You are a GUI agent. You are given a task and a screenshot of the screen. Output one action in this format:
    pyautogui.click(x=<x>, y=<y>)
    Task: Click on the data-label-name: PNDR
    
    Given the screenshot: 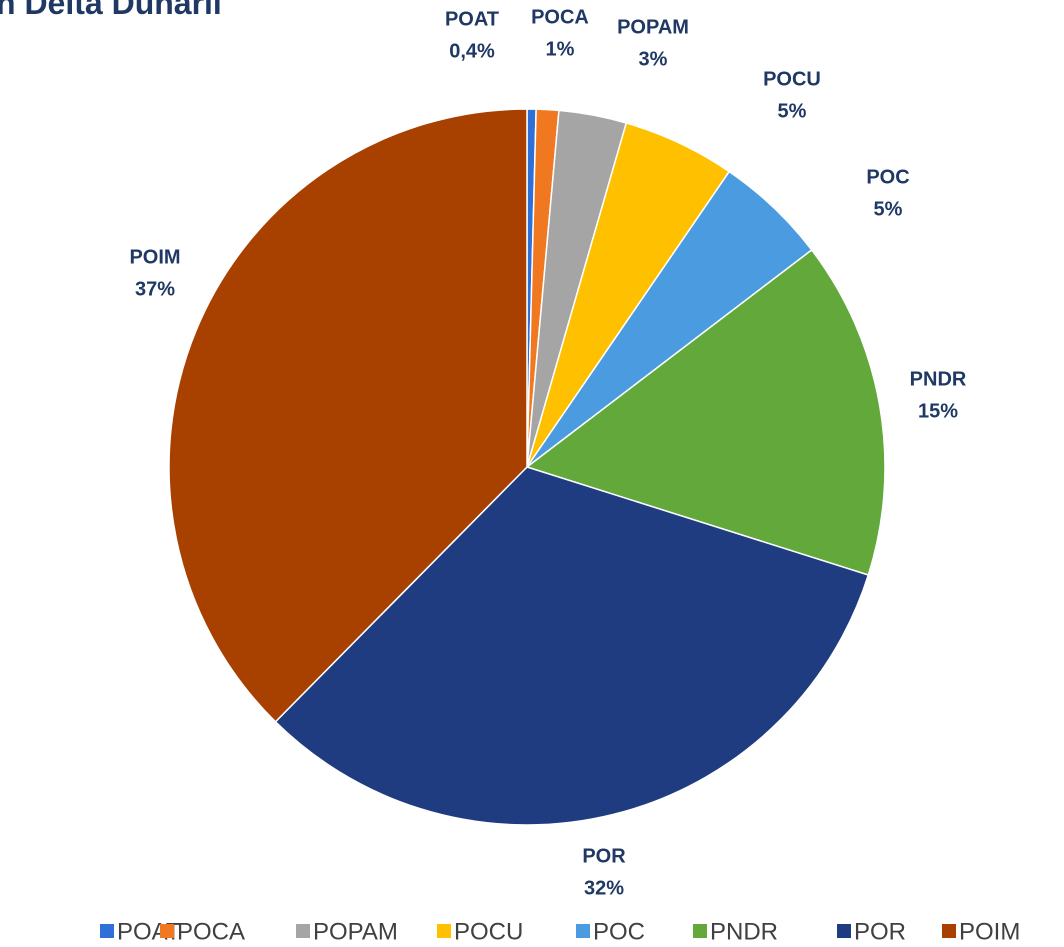 What is the action you would take?
    pyautogui.click(x=938, y=379)
    